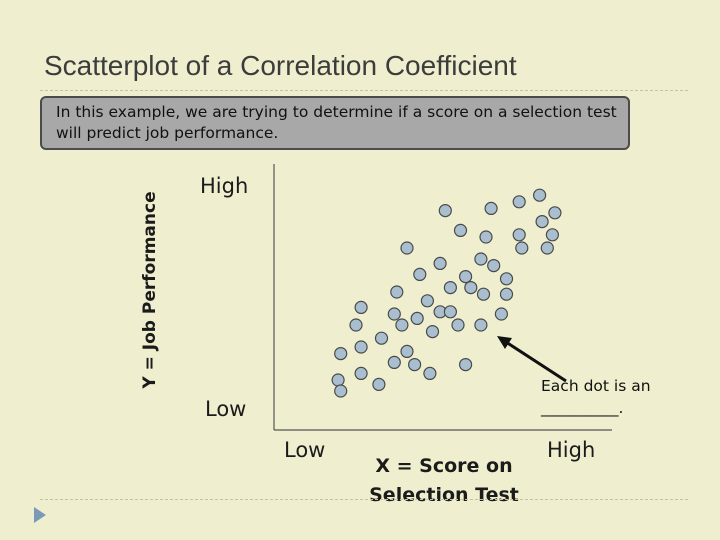 This screenshot has height=540, width=720. What do you see at coordinates (532, 359) in the screenshot?
I see `arrow-icon` at bounding box center [532, 359].